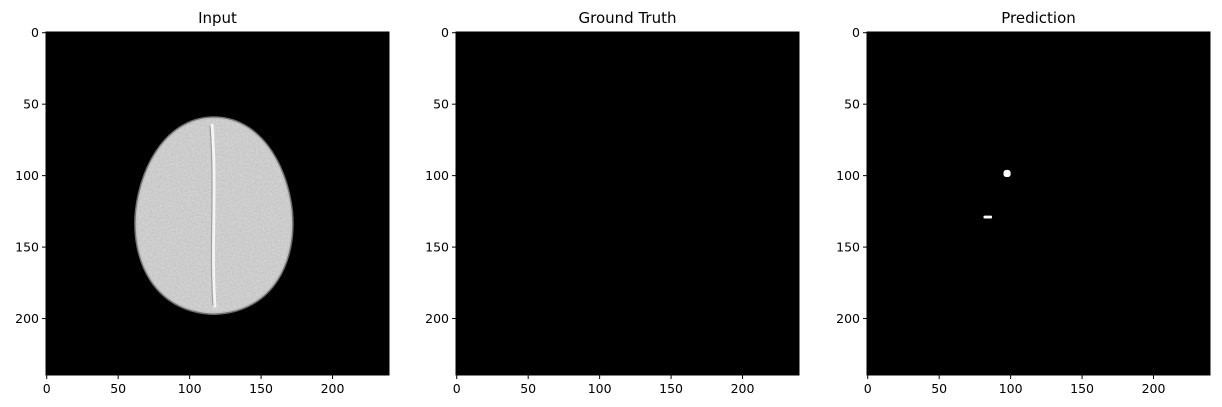  Describe the element at coordinates (1038, 18) in the screenshot. I see `panel-title: Prediction` at that location.